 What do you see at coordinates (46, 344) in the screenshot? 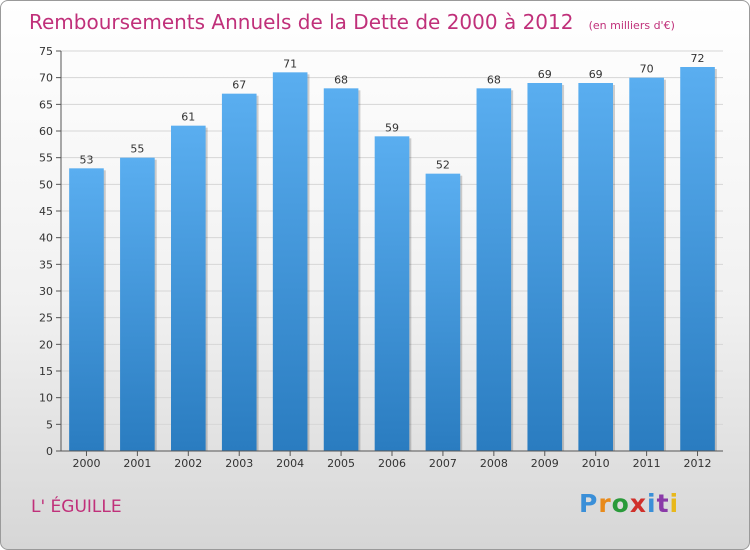
I see `y-tick-label: 20` at bounding box center [46, 344].